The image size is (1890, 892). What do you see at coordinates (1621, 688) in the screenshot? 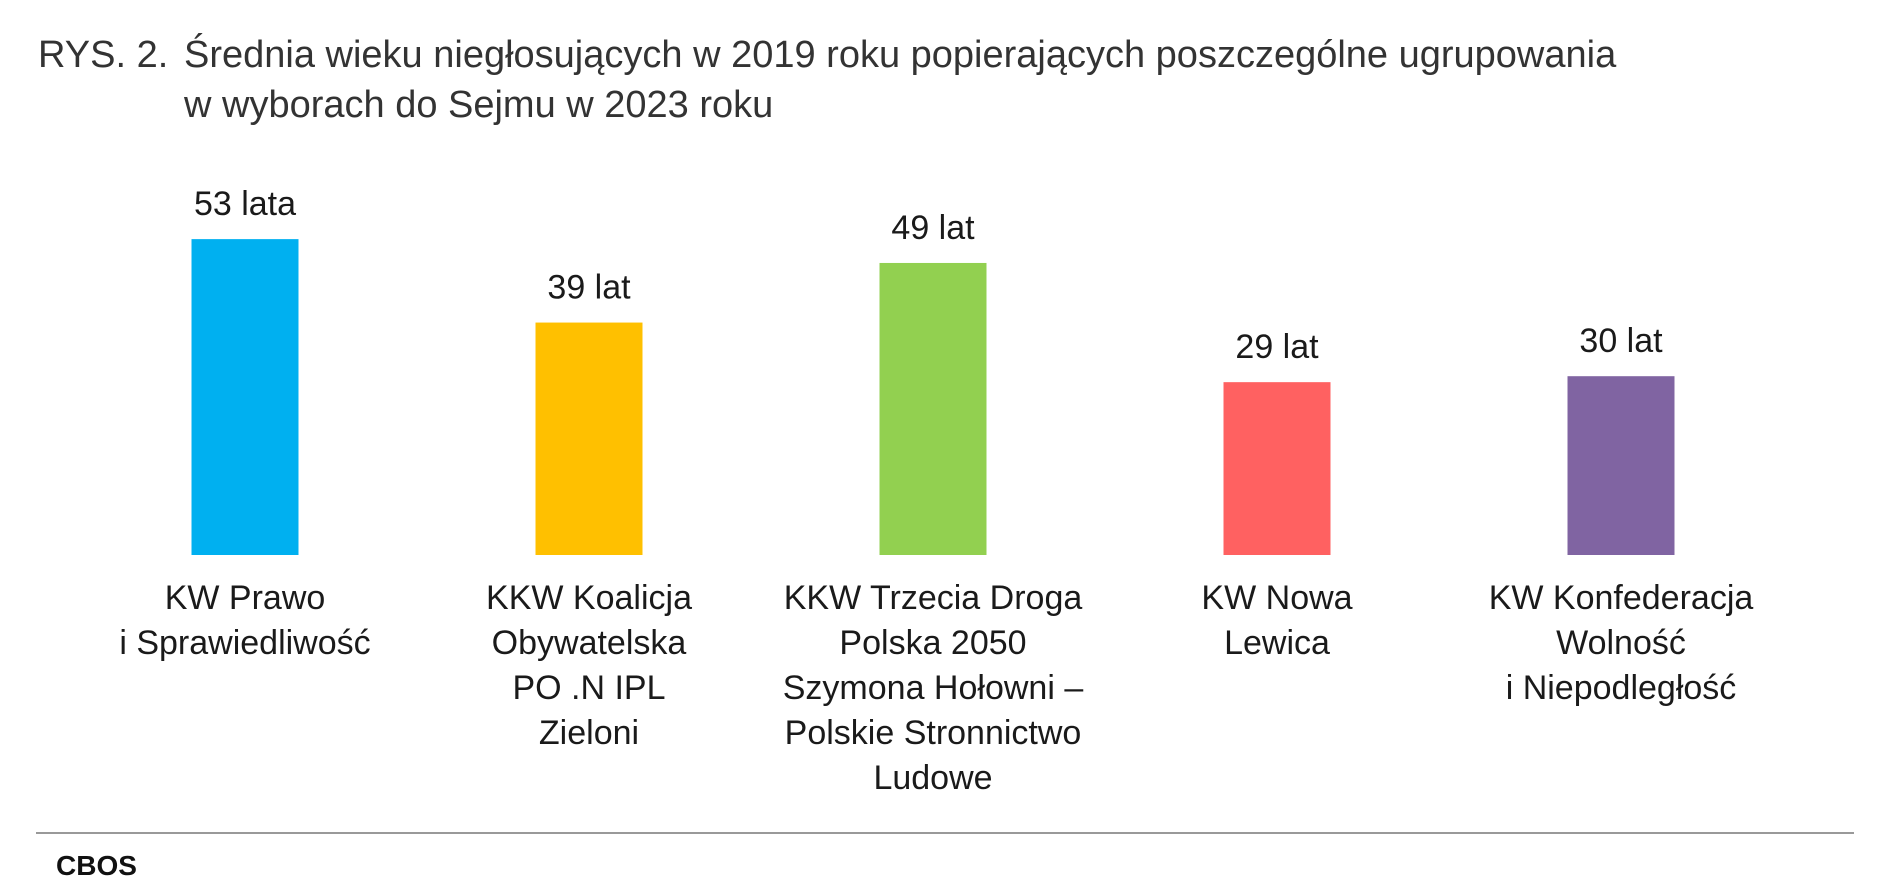
I see `category-label-5-line-3: i Niepodległość` at bounding box center [1621, 688].